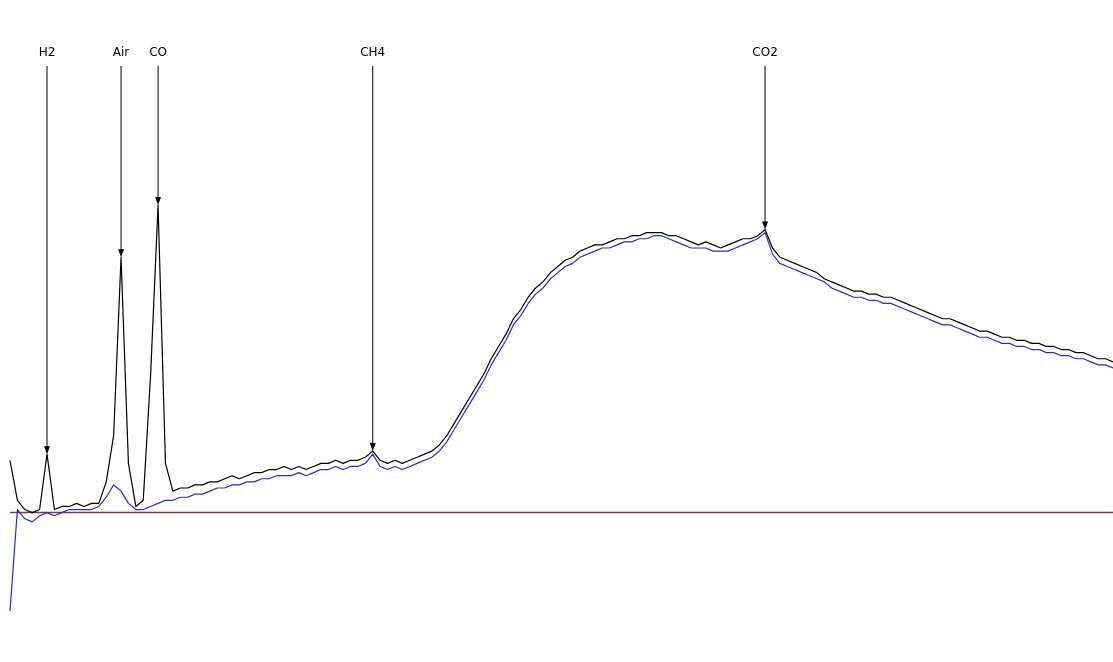  Describe the element at coordinates (373, 52) in the screenshot. I see `text: CH4` at that location.